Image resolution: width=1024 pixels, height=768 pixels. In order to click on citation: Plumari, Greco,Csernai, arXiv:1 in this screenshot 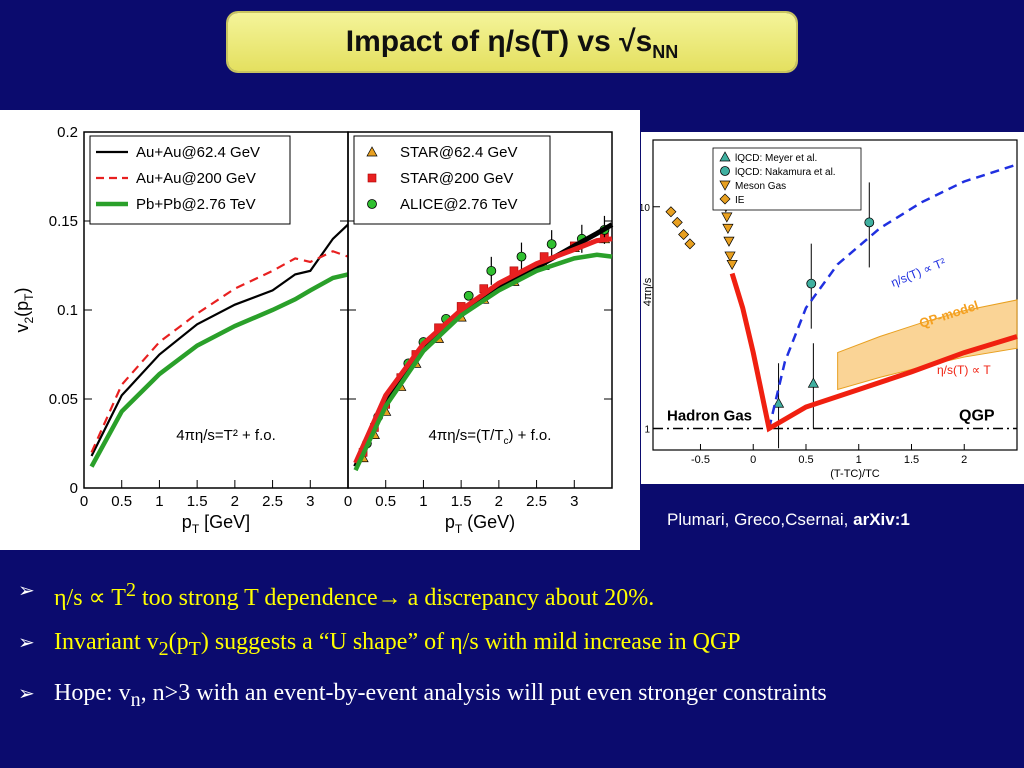, I will do `click(845, 520)`.